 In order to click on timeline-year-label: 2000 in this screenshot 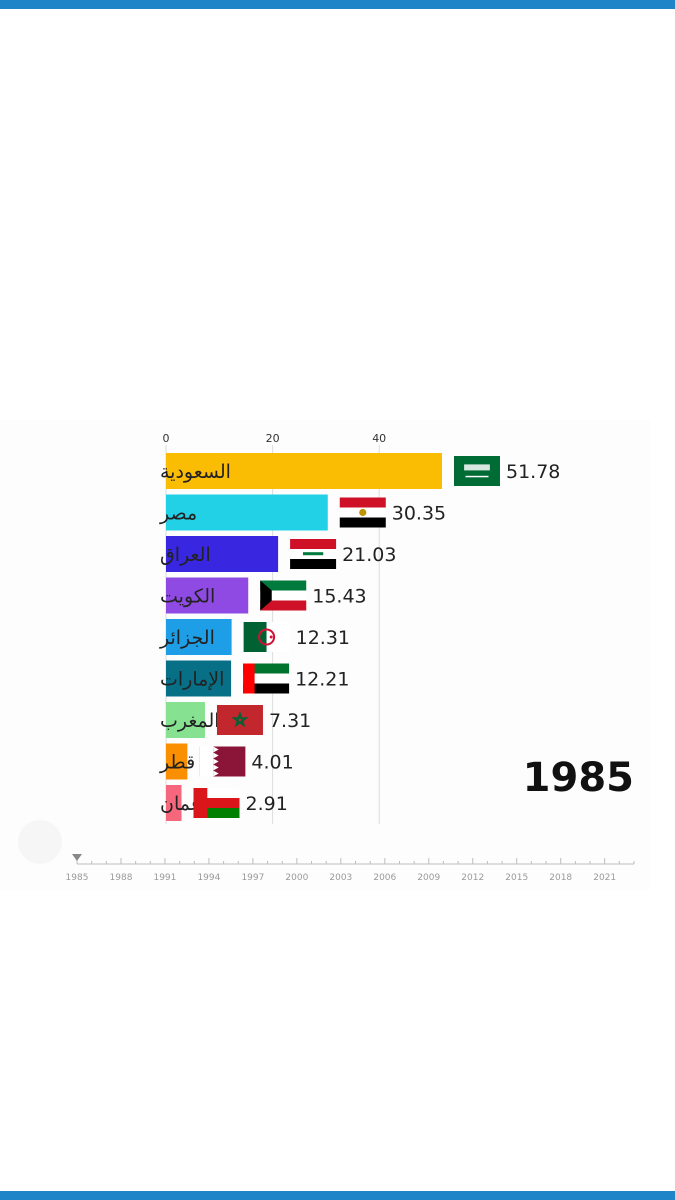, I will do `click(296, 878)`.